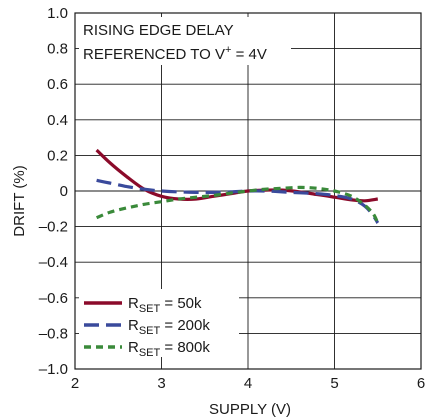 This screenshot has width=430, height=420. Describe the element at coordinates (53, 227) in the screenshot. I see `y-tick-label: –0.2` at that location.